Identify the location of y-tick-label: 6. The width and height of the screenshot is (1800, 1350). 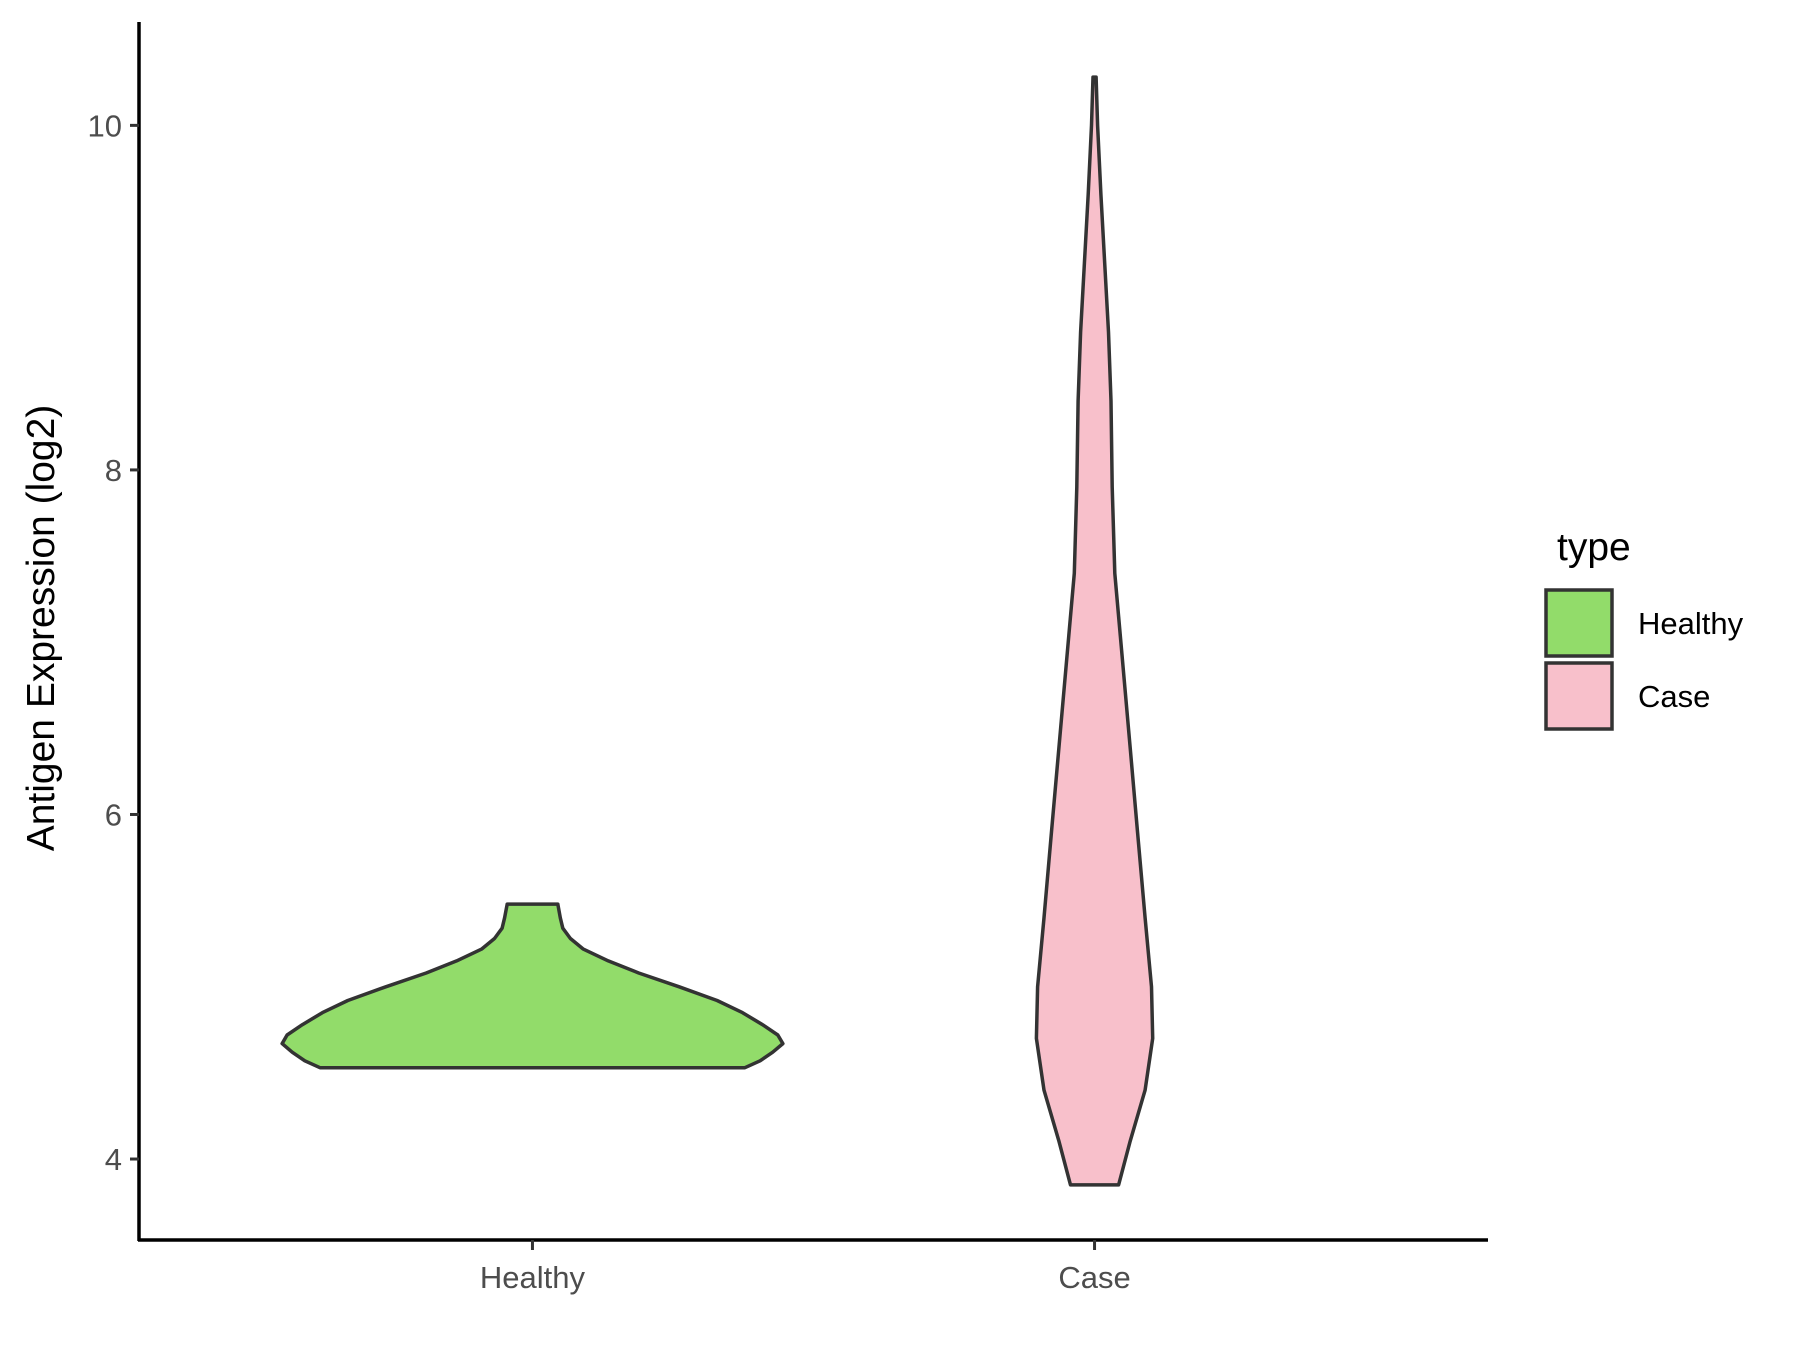
(113, 814).